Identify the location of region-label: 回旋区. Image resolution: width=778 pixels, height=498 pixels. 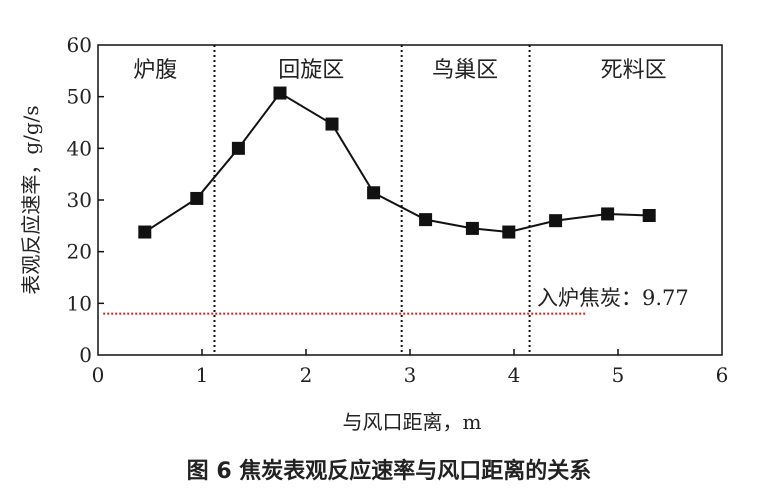
(311, 70).